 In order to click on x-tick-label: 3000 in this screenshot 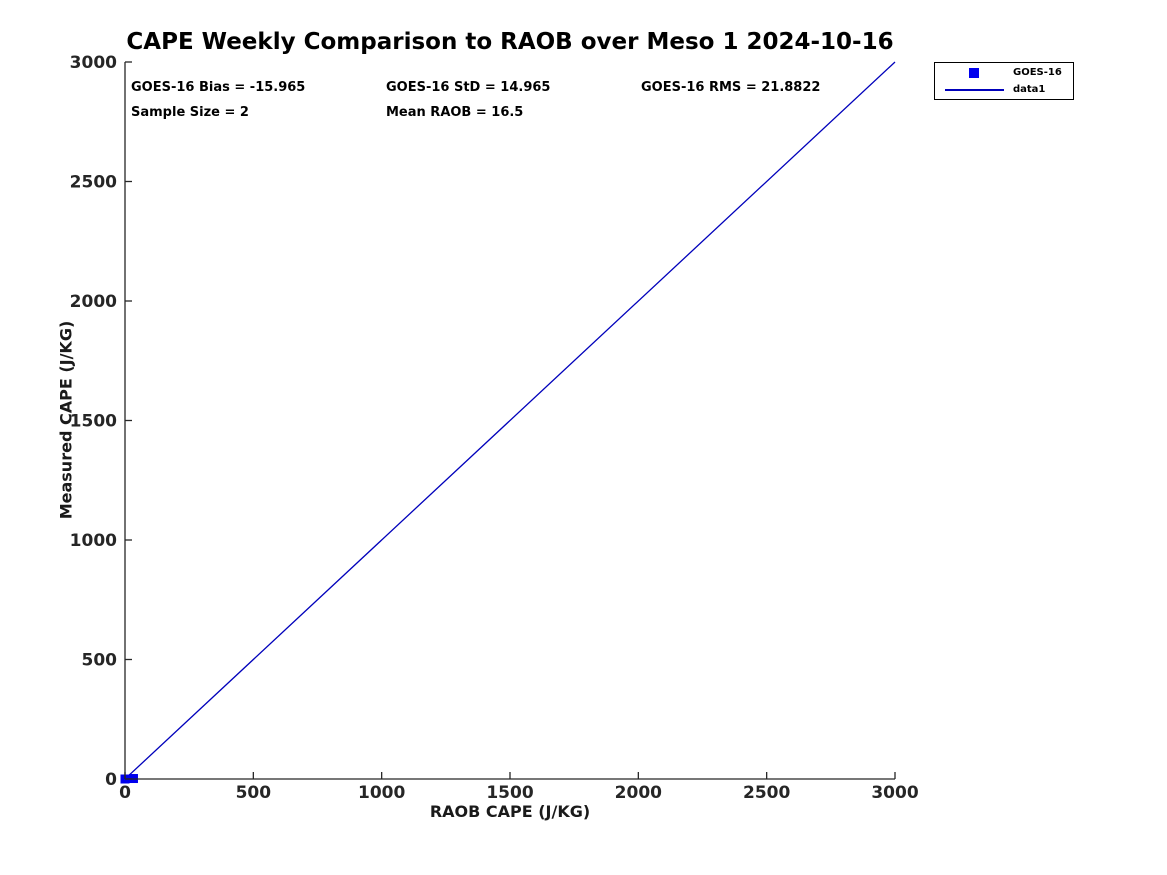, I will do `click(894, 793)`.